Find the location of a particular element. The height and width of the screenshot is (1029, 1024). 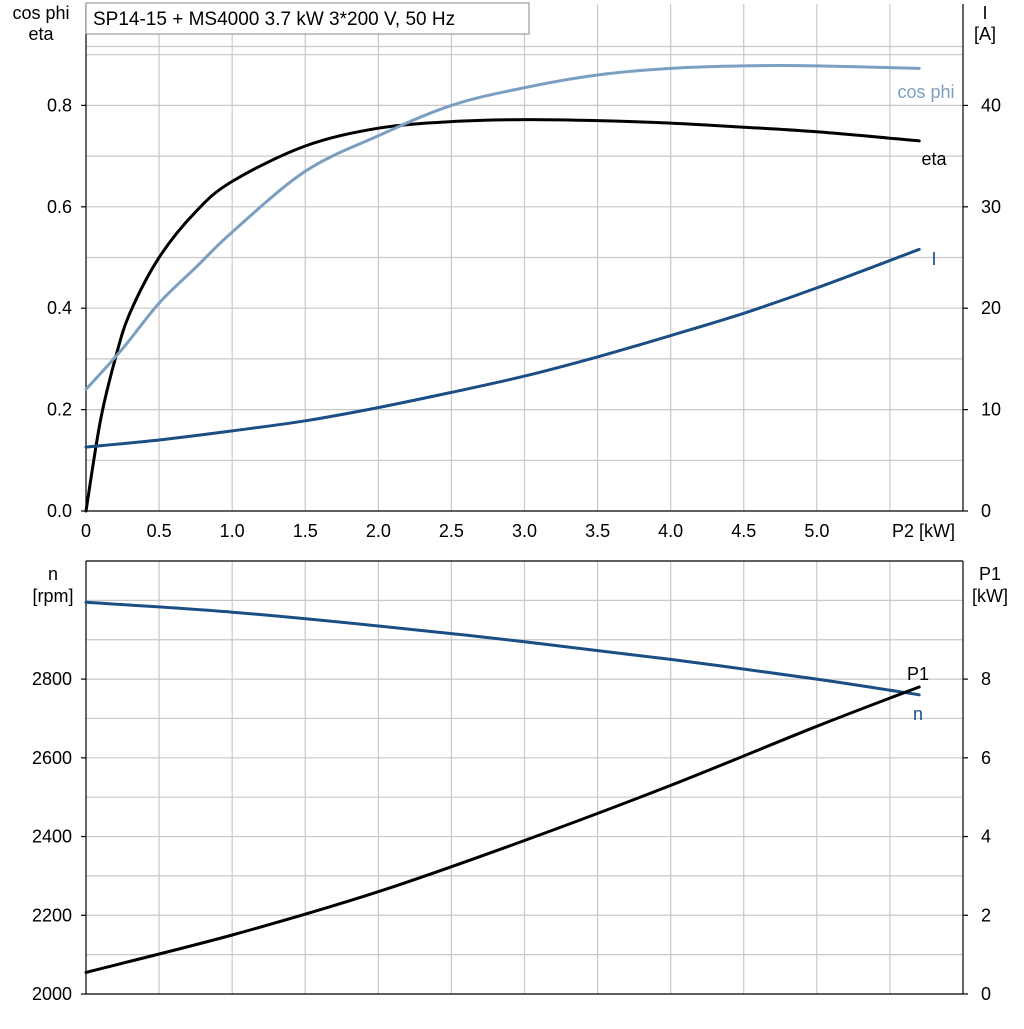

x-tick-label: 2.5 is located at coordinates (451, 531).